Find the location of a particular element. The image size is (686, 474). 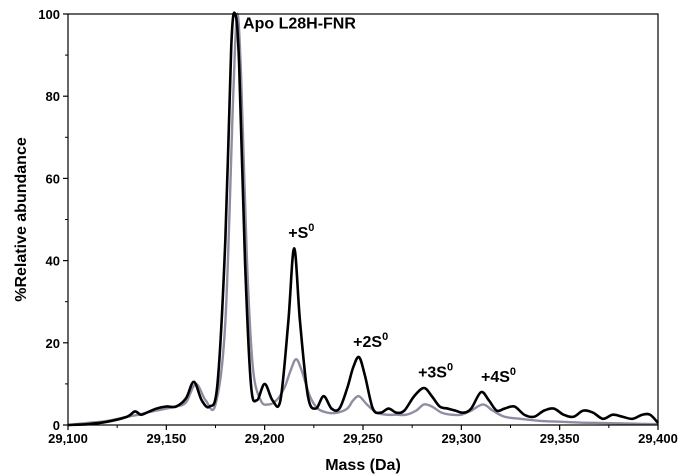

y-tick-label: 80 is located at coordinates (53, 96).